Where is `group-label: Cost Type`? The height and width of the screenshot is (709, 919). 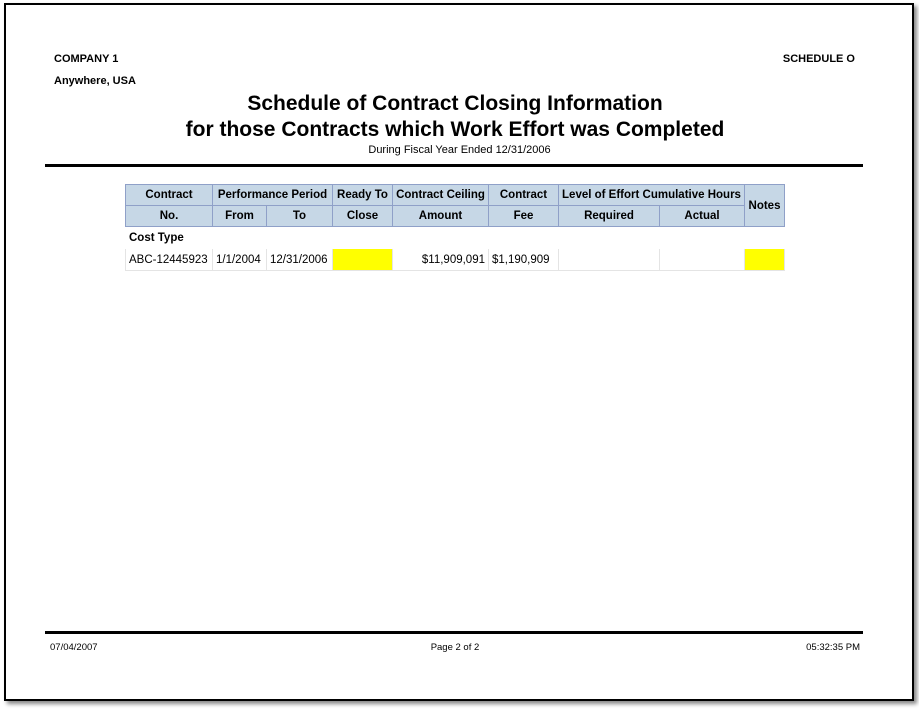 group-label: Cost Type is located at coordinates (455, 237).